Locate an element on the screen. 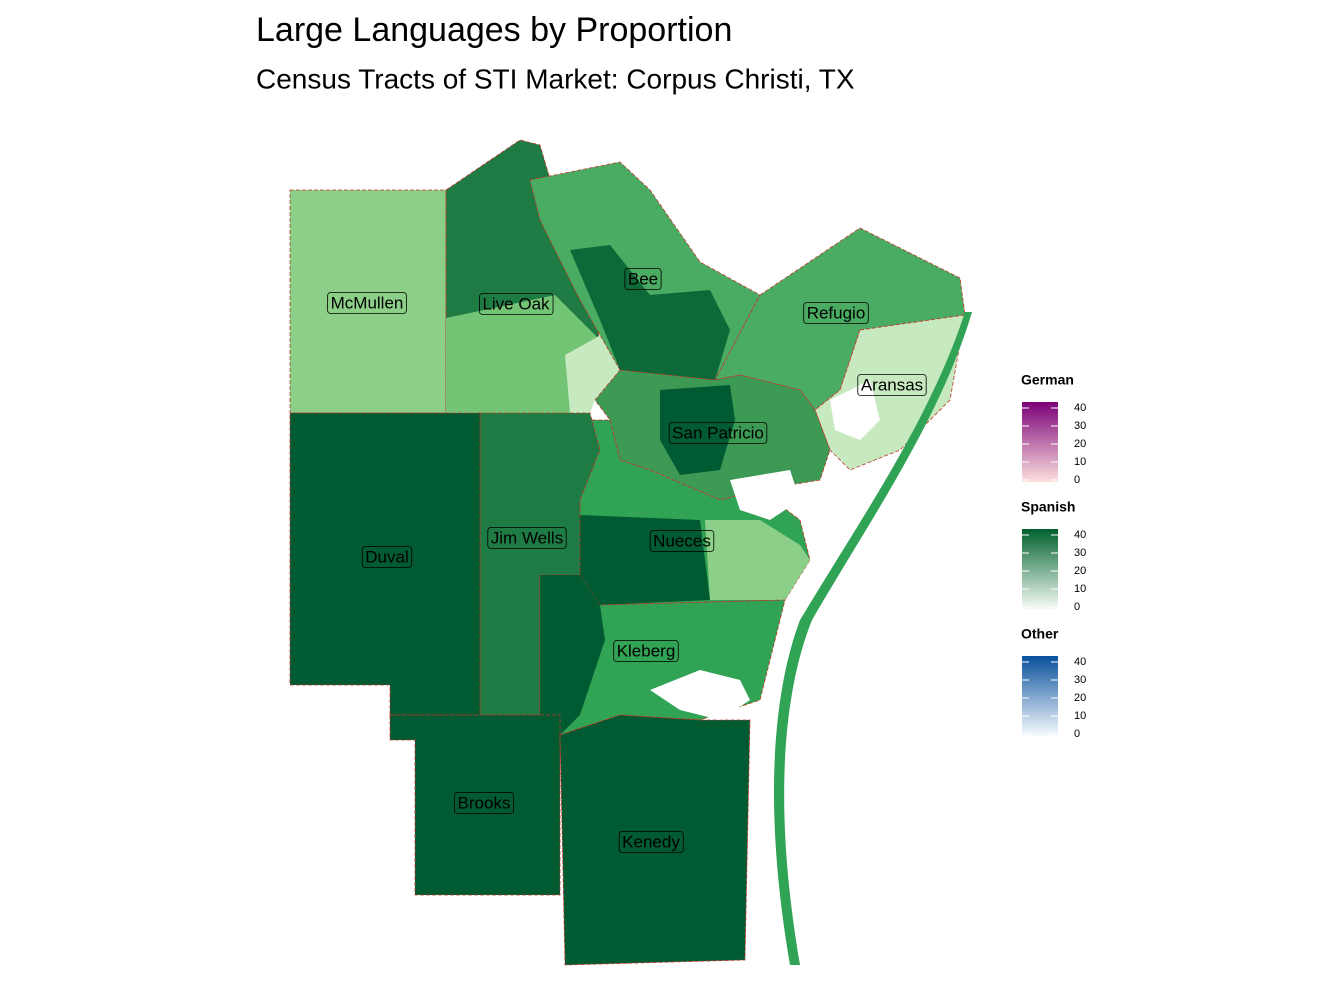 This screenshot has height=1008, width=1344. county-label: San Patricio is located at coordinates (718, 433).